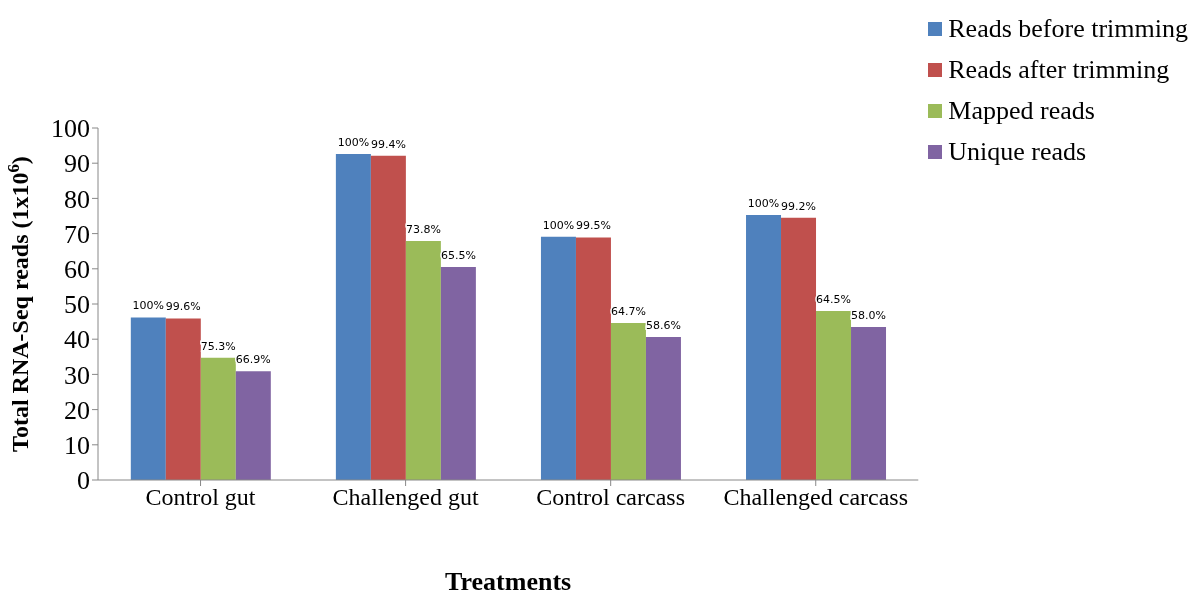  I want to click on y-tick-label: 80, so click(77, 199).